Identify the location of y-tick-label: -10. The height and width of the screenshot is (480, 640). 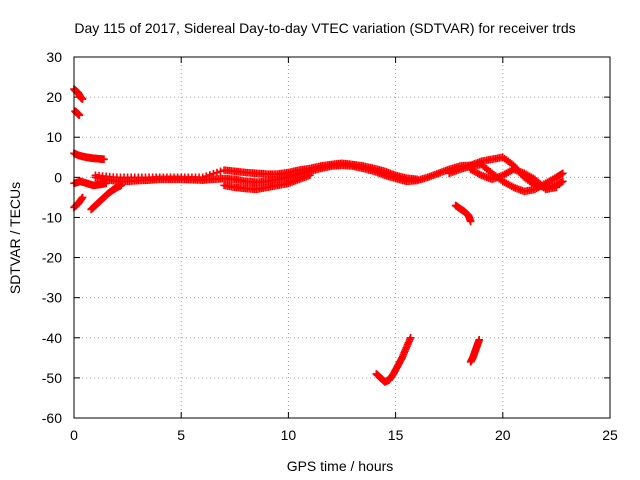
(52, 217).